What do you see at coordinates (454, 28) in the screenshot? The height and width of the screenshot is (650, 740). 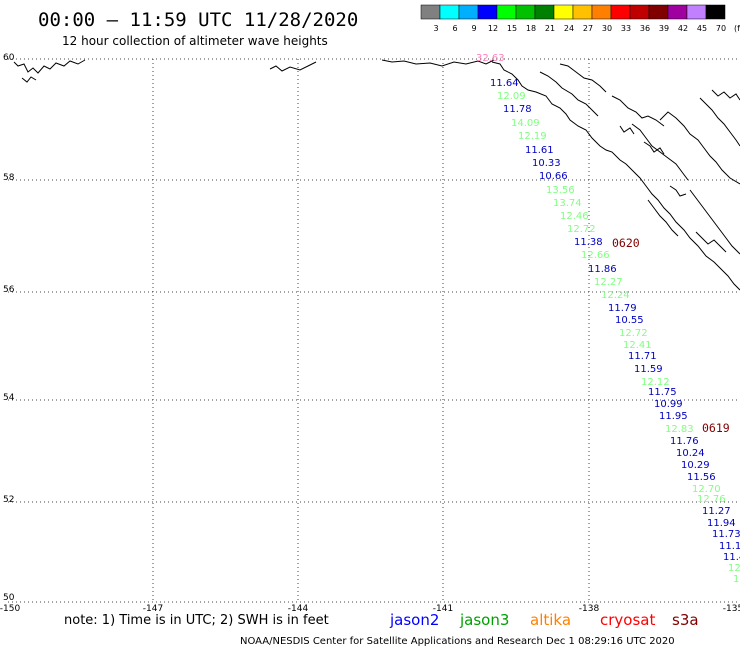 I see `scale-label: 6` at bounding box center [454, 28].